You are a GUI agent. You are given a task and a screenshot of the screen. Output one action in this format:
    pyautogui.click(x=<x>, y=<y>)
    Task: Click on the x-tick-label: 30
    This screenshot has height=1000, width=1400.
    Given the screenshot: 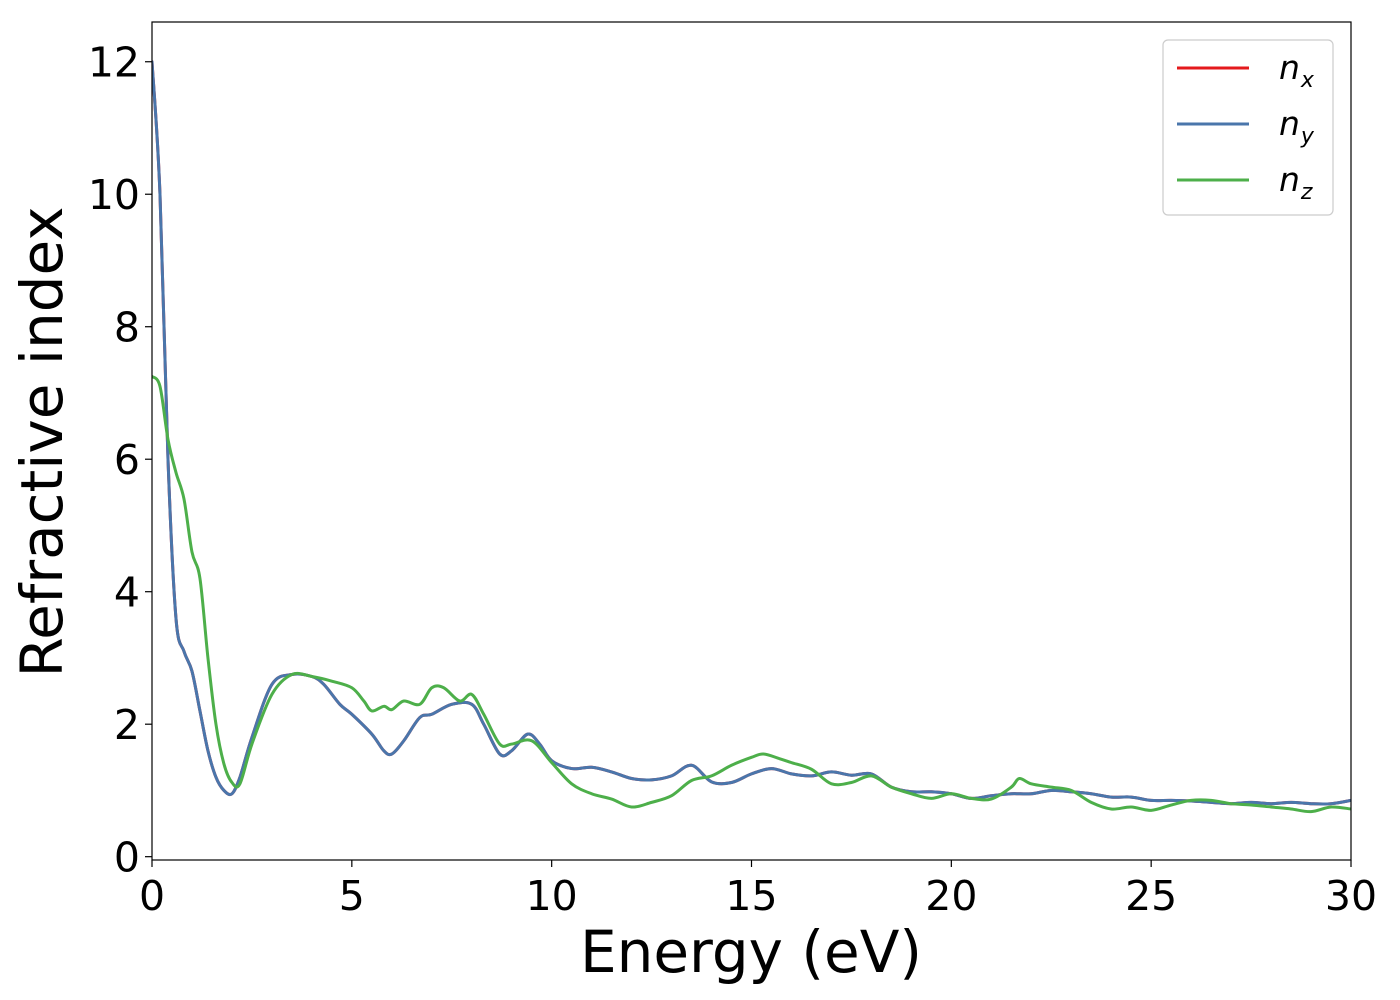 What is the action you would take?
    pyautogui.click(x=1351, y=896)
    